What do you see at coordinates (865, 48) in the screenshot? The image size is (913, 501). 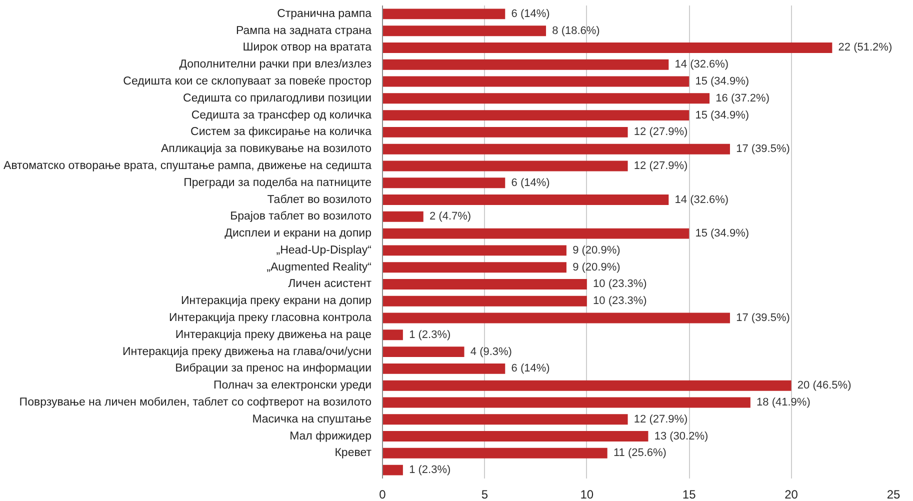 I see `data-label: 22 (51.2%)` at bounding box center [865, 48].